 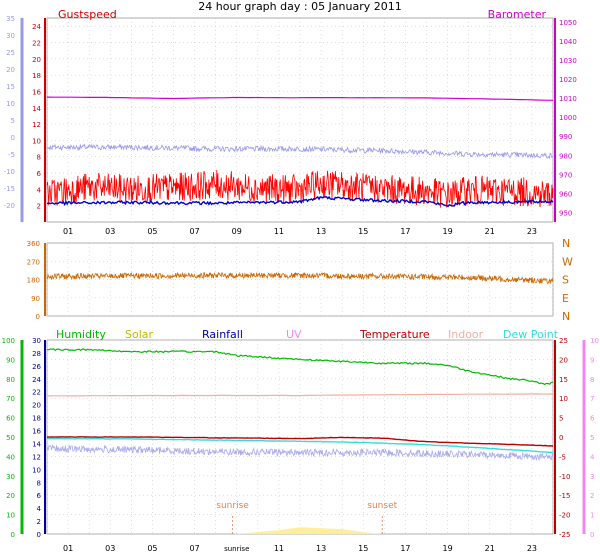 I want to click on uv-tick-label: 3, so click(x=592, y=477).